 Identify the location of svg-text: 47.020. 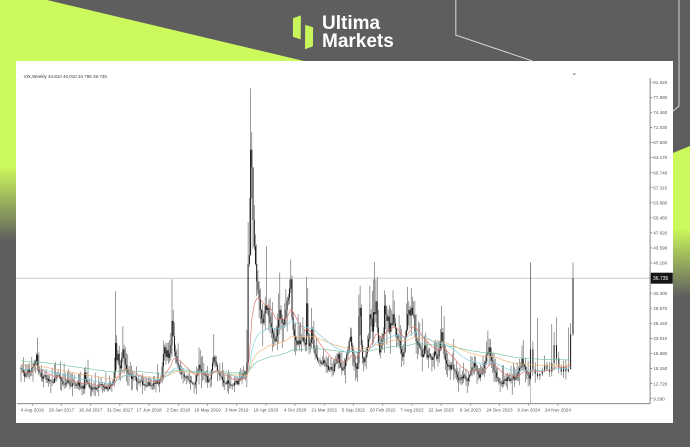
(660, 233).